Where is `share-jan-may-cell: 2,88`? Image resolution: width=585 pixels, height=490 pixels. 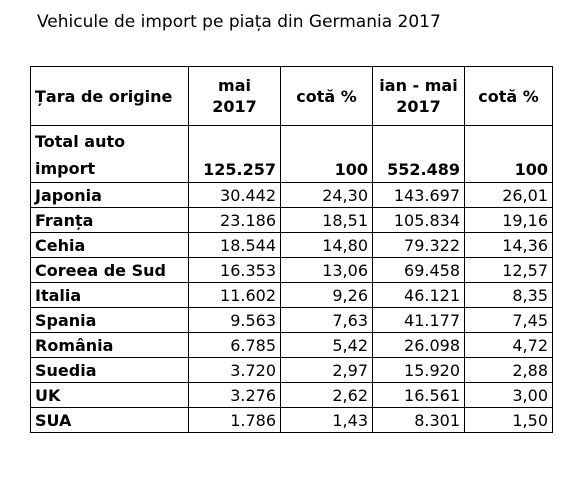
share-jan-may-cell: 2,88 is located at coordinates (508, 370).